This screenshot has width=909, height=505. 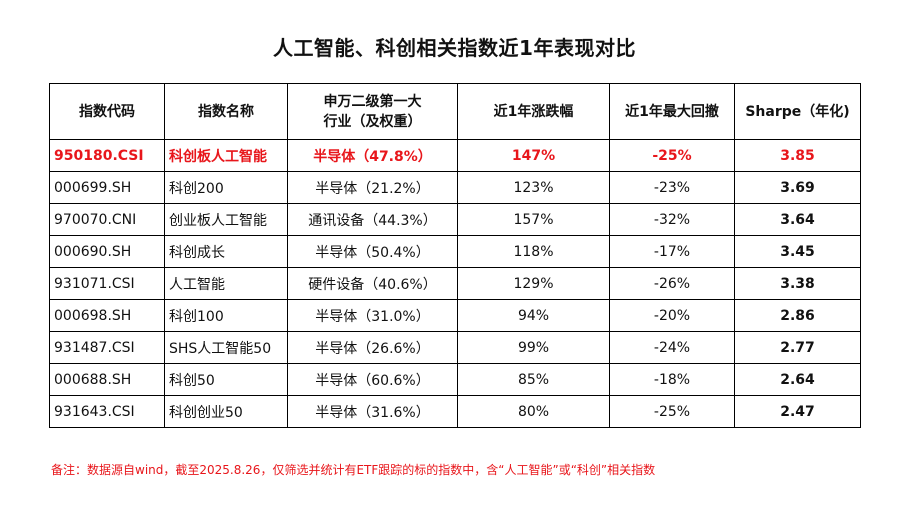 What do you see at coordinates (372, 379) in the screenshot?
I see `industry-weight-cell: 半导体（60.6%）` at bounding box center [372, 379].